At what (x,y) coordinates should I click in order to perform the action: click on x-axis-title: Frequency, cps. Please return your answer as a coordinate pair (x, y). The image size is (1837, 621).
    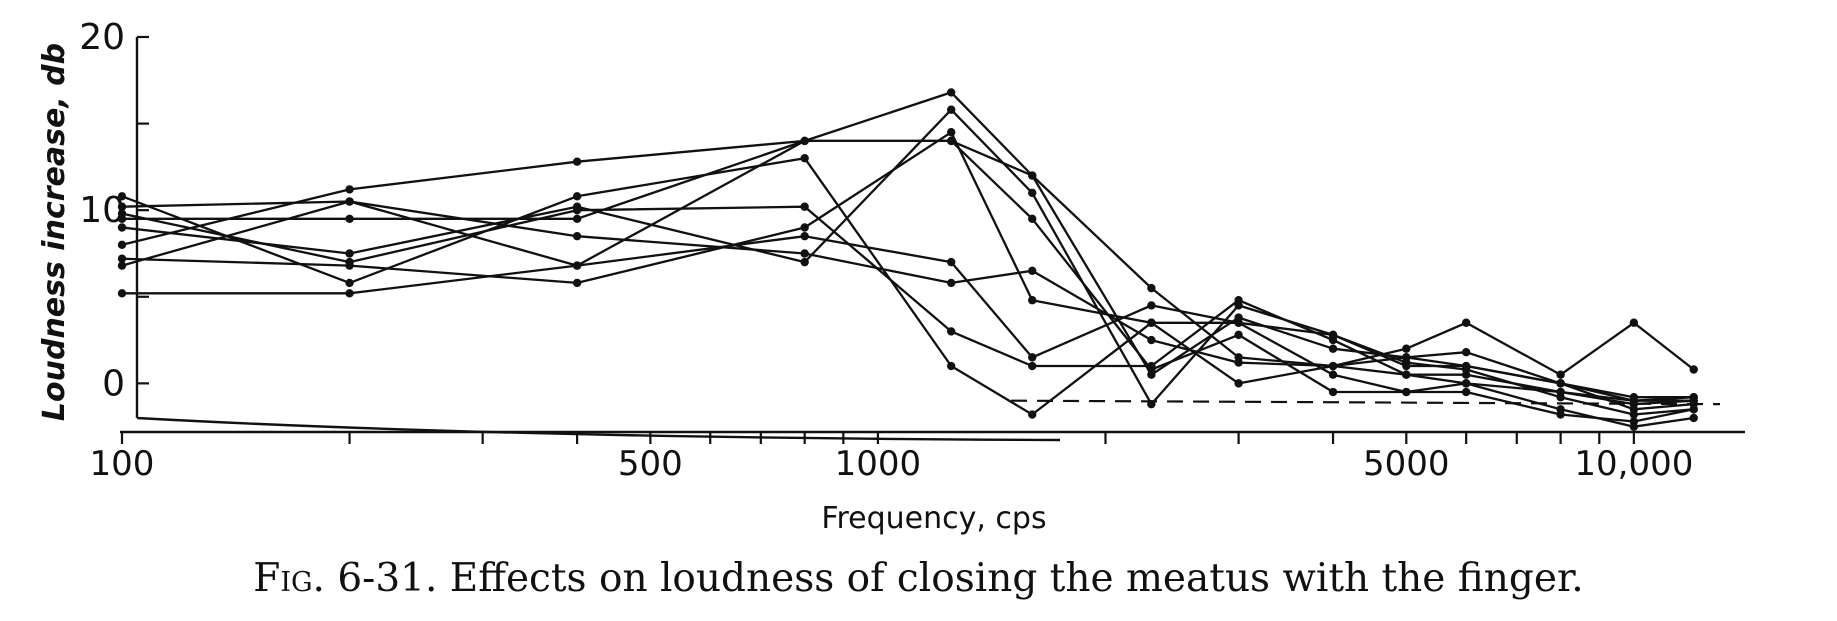
    Looking at the image, I should click on (933, 518).